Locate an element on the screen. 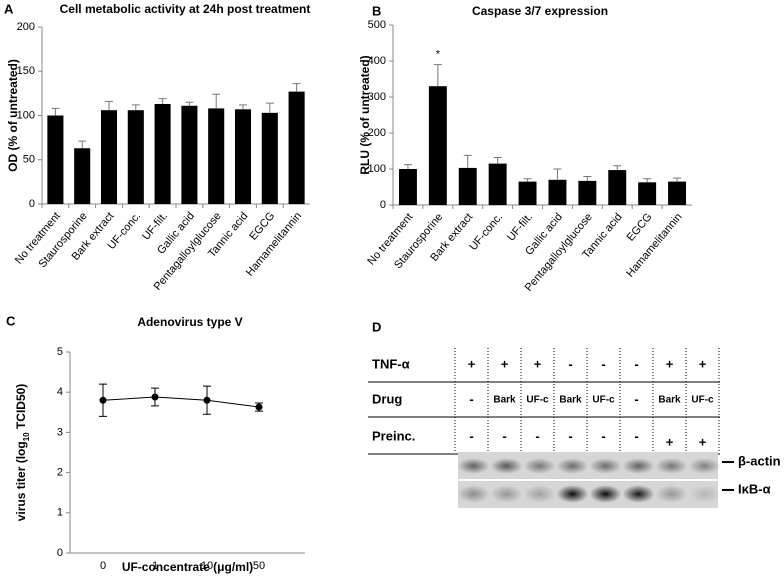 Image resolution: width=784 pixels, height=578 pixels. panel-label: B is located at coordinates (376, 10).